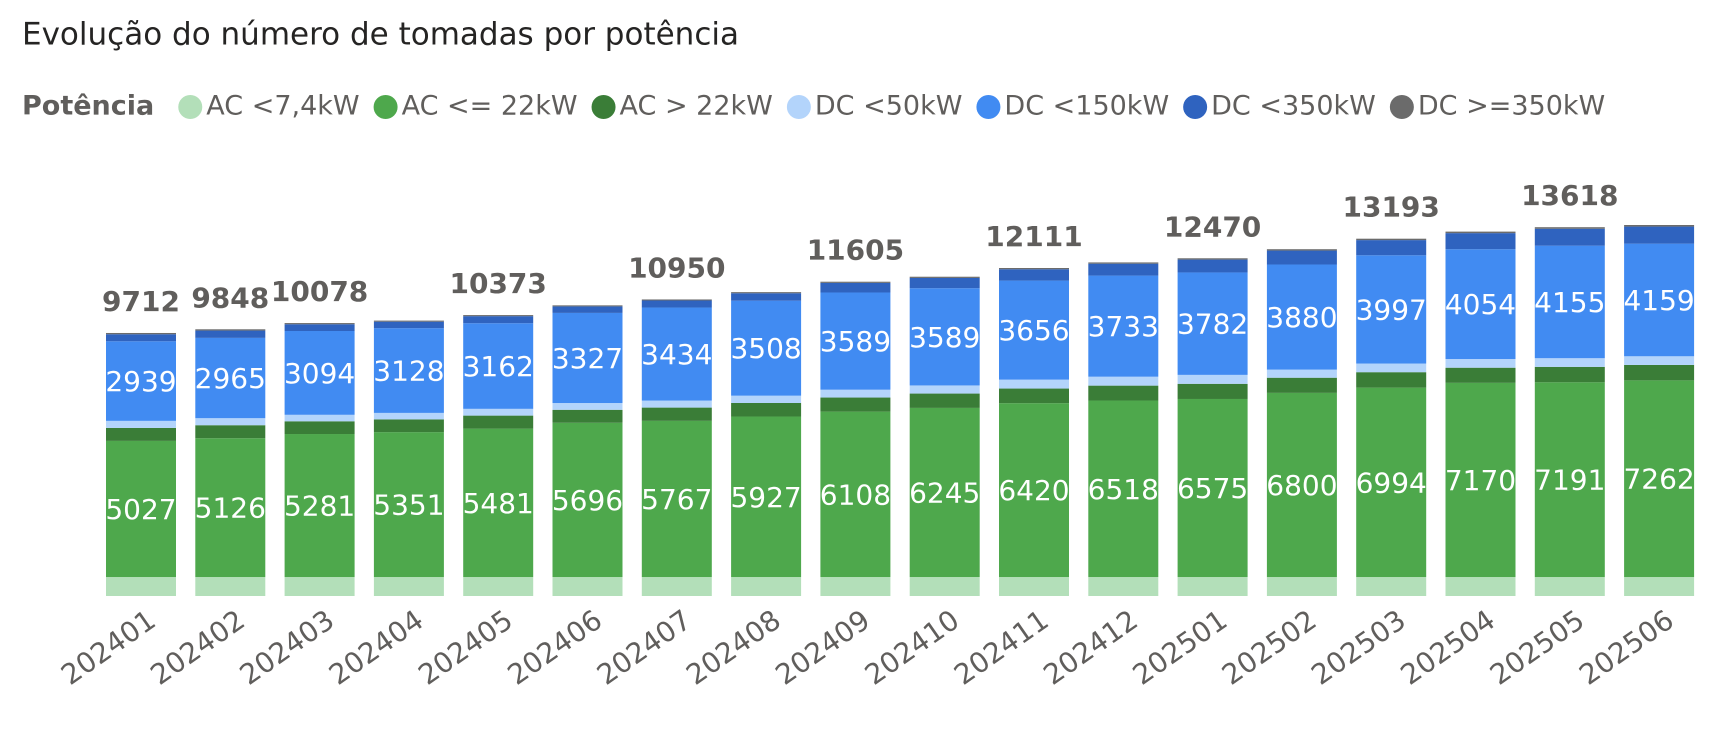 This screenshot has height=744, width=1720. Describe the element at coordinates (765, 348) in the screenshot. I see `data-label: 3508` at that location.